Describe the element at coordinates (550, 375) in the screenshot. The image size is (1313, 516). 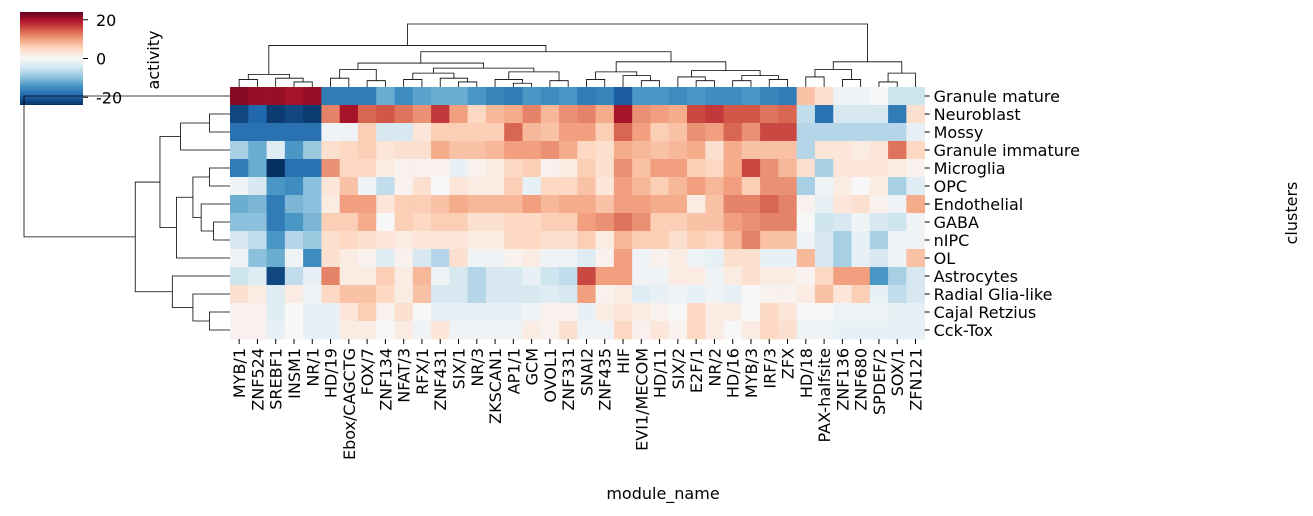
I see `column-tick-label: OVOL1` at that location.